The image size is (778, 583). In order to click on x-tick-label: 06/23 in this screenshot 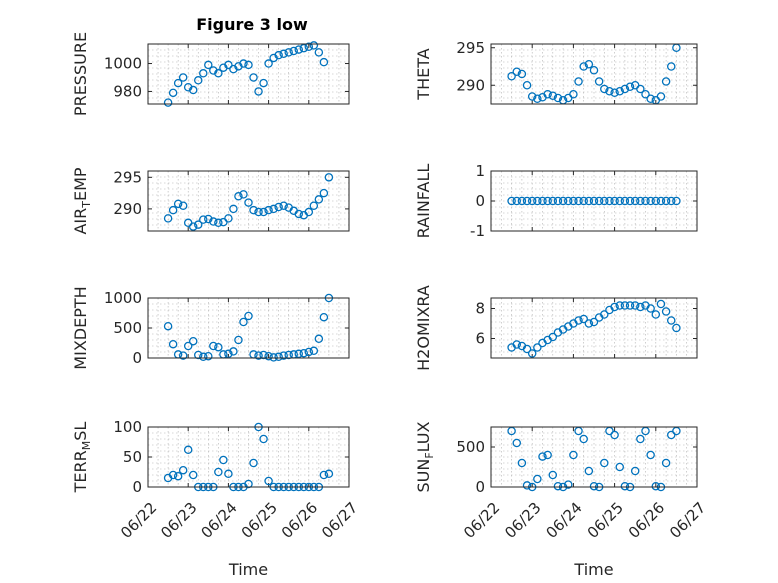, I will do `click(522, 520)`.